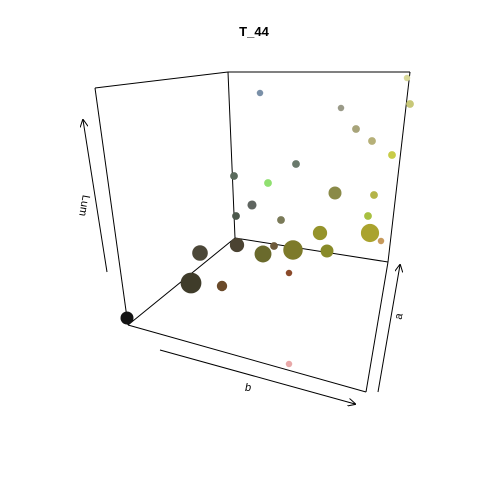 Image resolution: width=480 pixels, height=480 pixels. I want to click on z-axis-arrow, so click(95, 196).